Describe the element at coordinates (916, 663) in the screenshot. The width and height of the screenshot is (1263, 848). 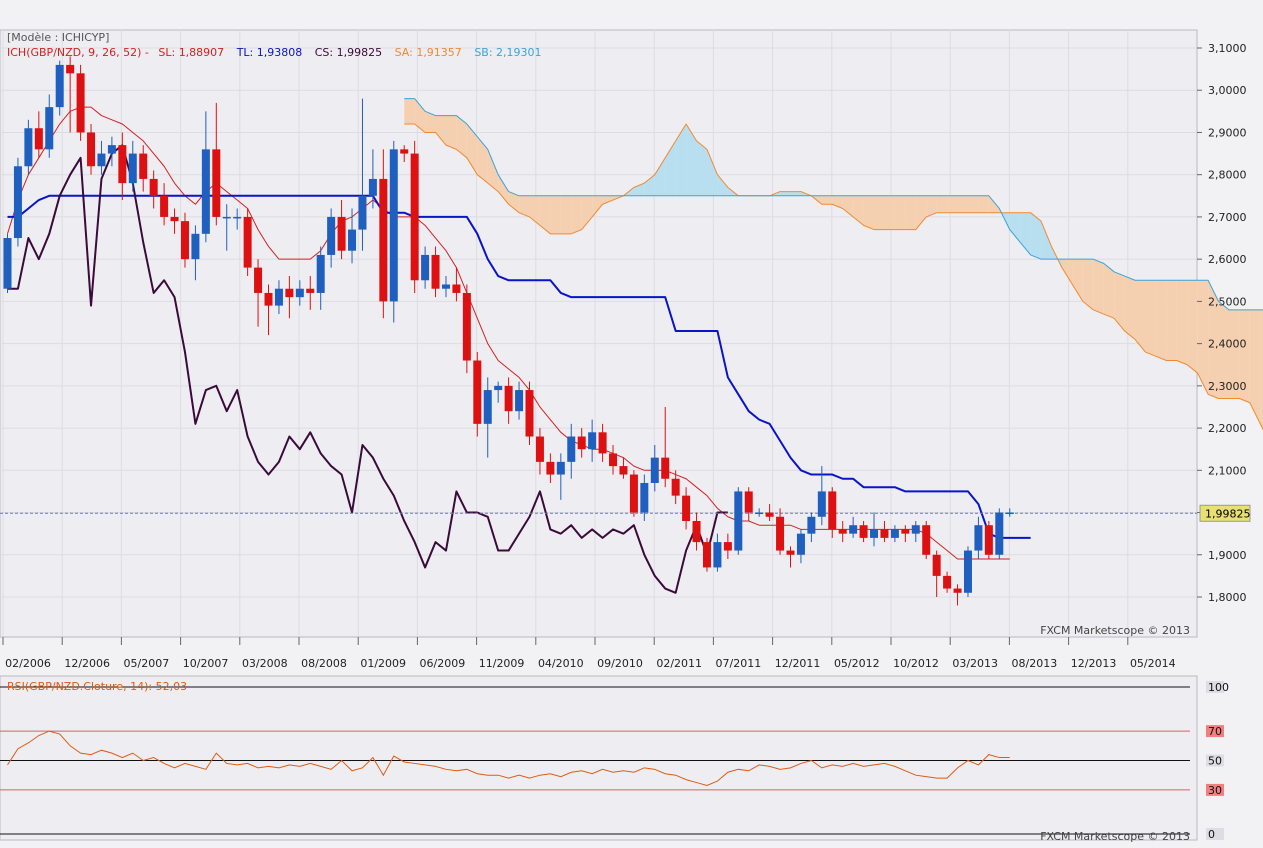
I see `date-tick-label: 10/2012` at that location.